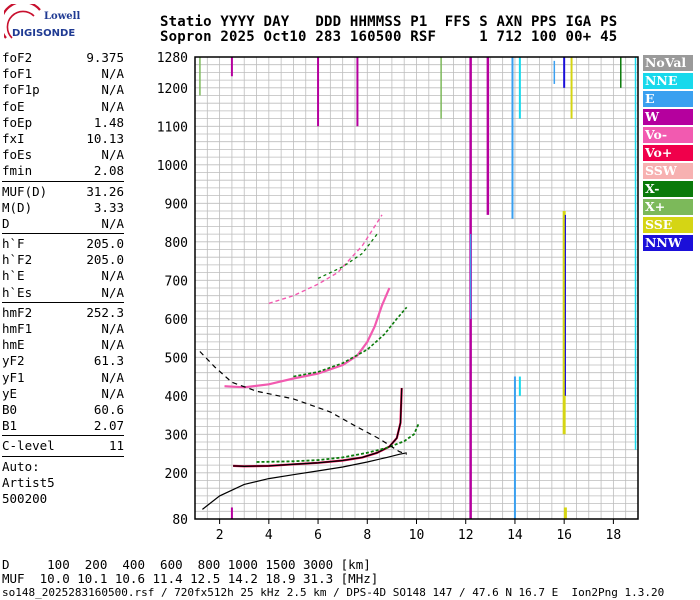  I want to click on param-row: fmin 2.08, so click(63, 171).